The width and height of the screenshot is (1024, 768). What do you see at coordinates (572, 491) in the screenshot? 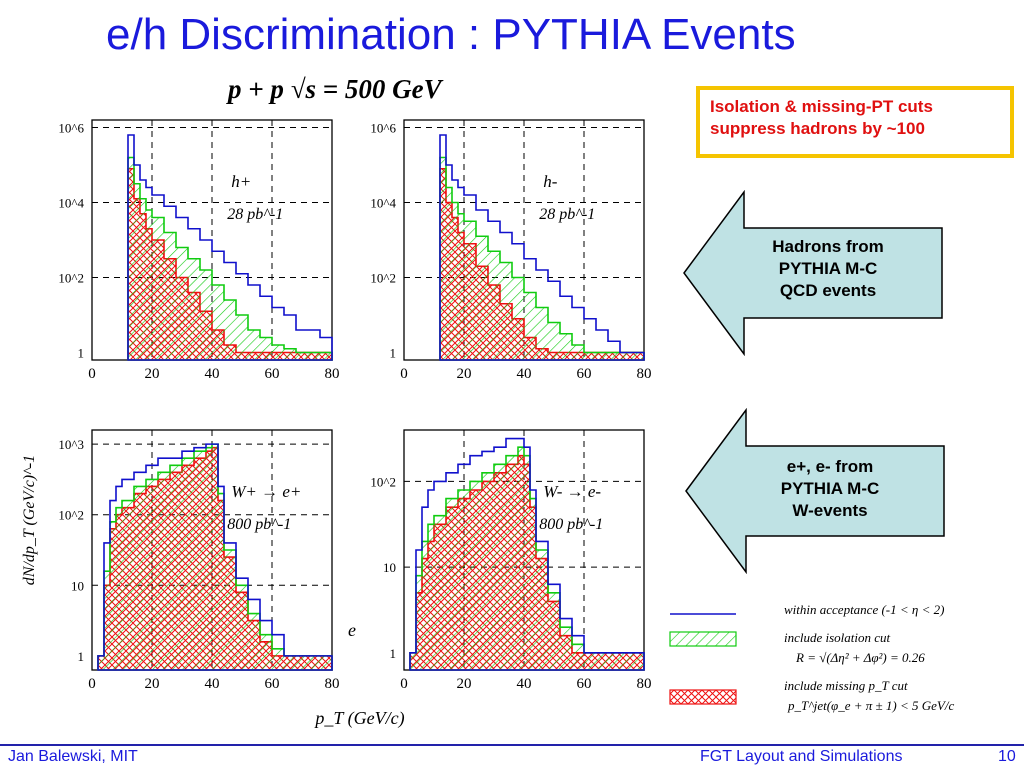
I see `panel-particle-label: W- → e-` at bounding box center [572, 491].